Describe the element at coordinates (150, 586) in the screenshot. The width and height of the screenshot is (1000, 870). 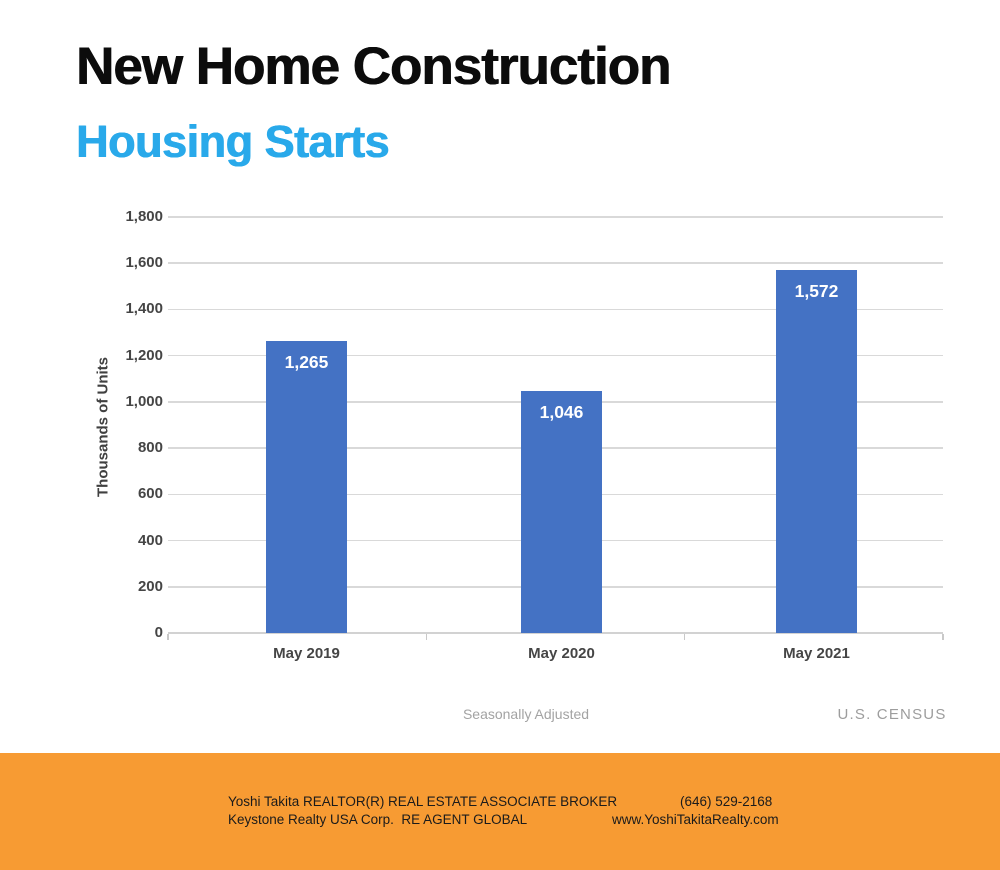
I see `y-axis-tick-label: 200` at that location.